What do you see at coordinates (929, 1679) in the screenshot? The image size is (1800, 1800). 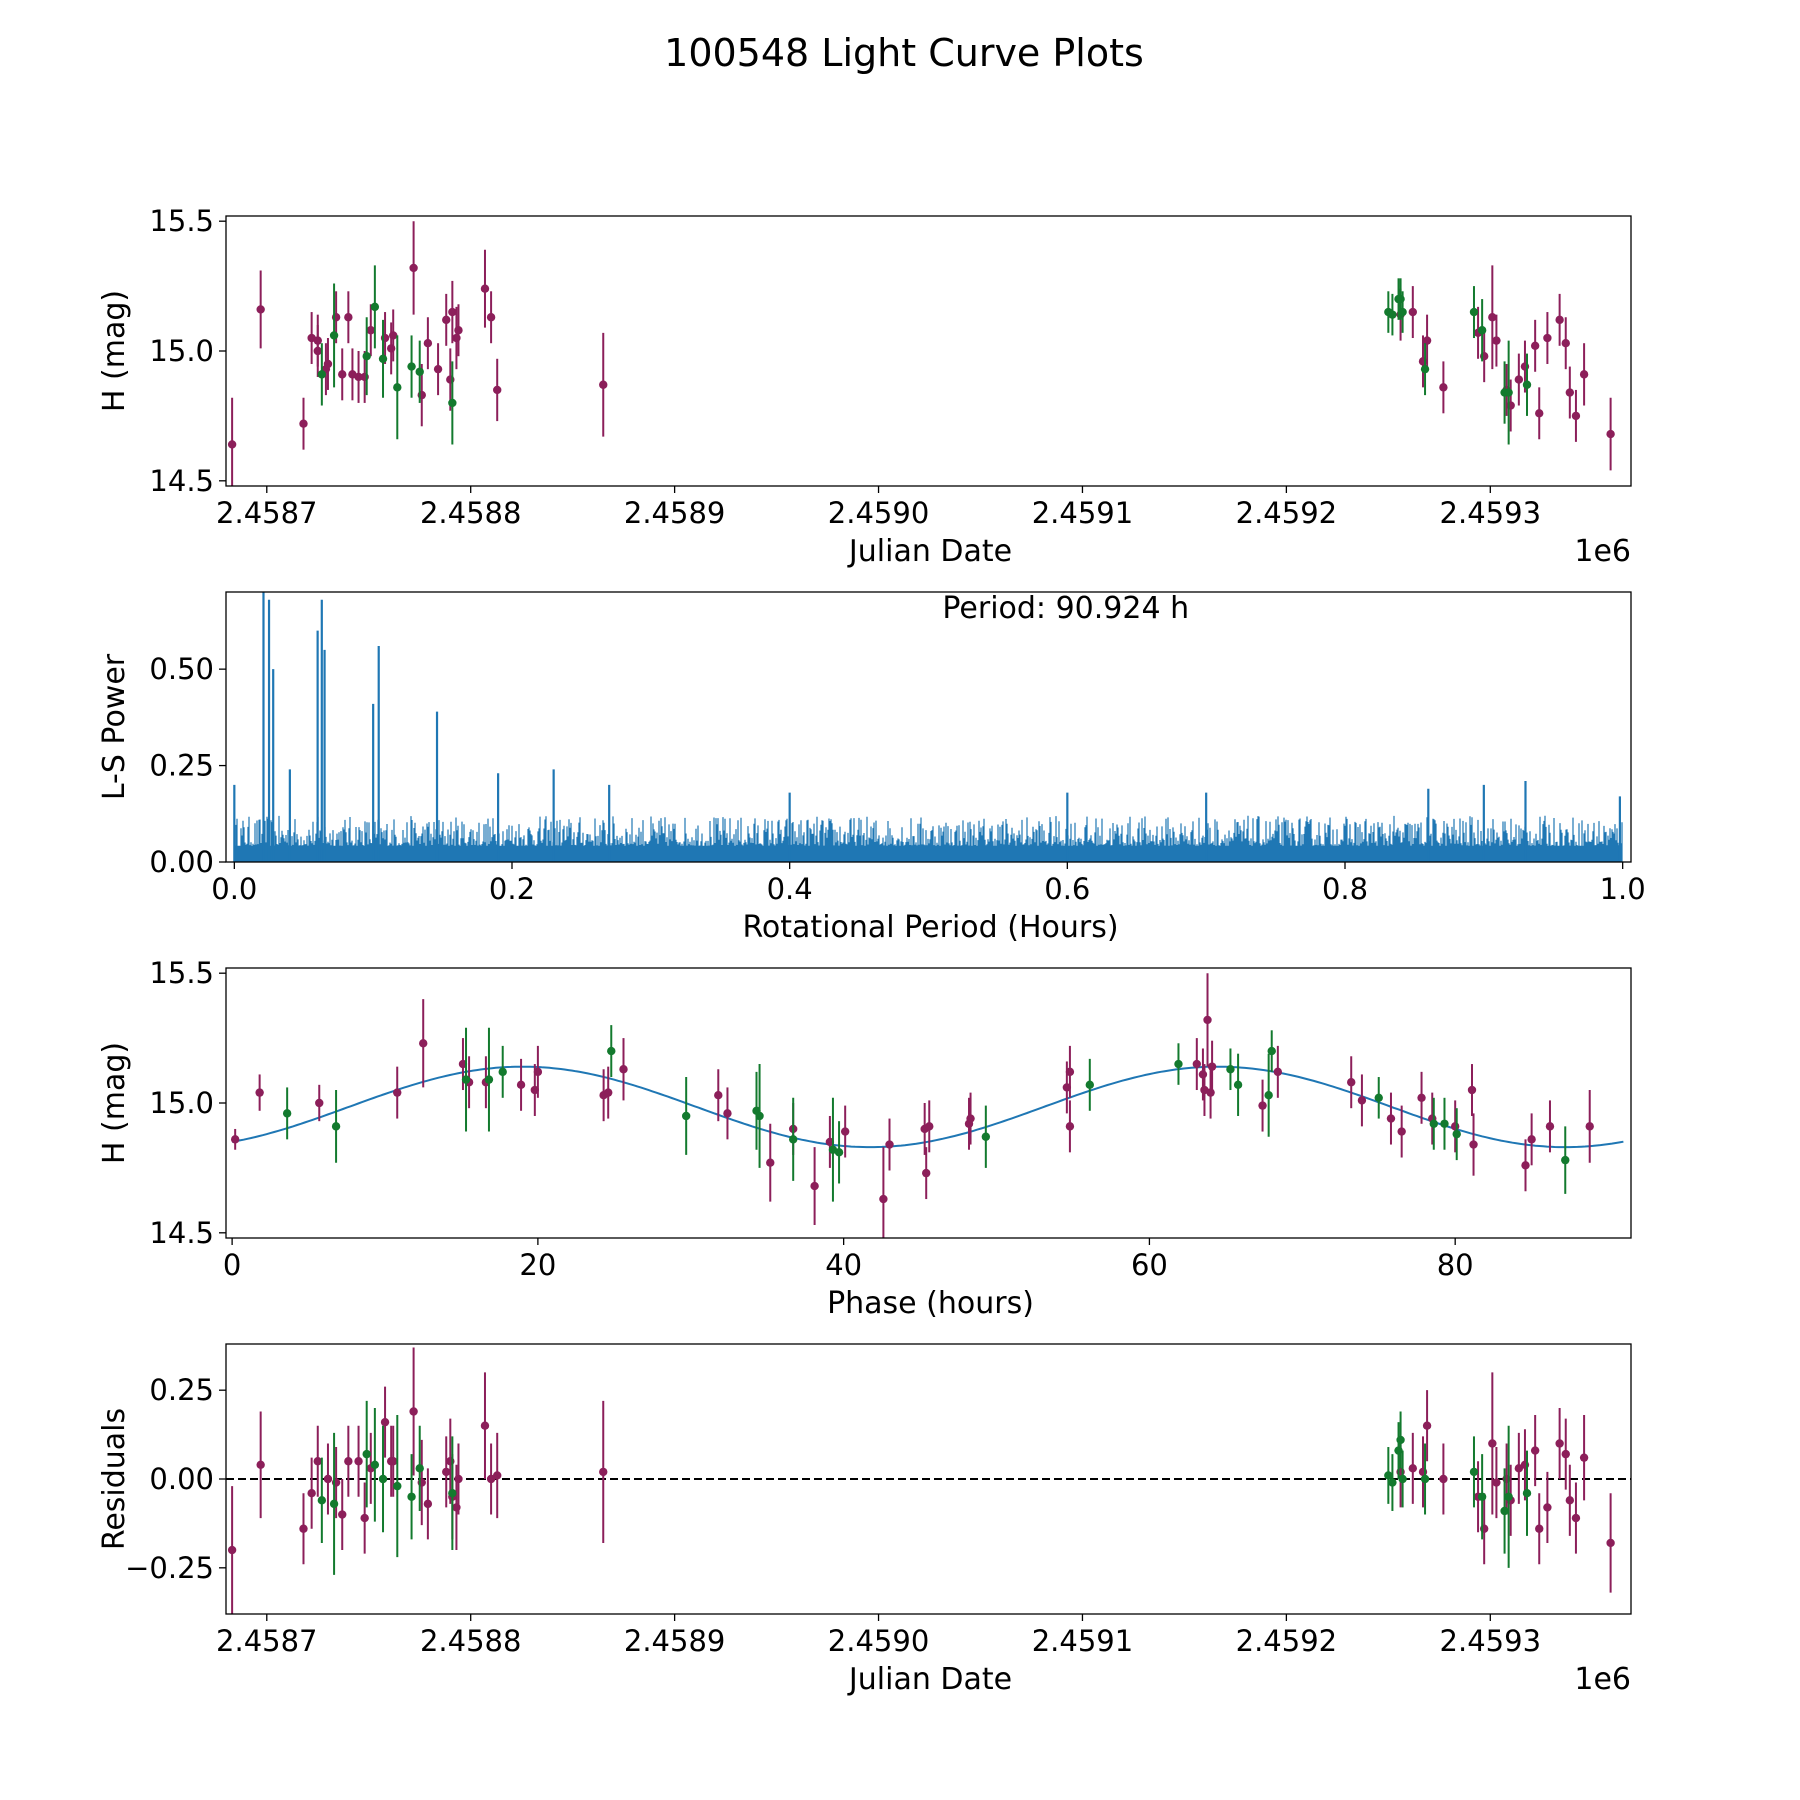 I see `x-axis-label: Julian Date` at bounding box center [929, 1679].